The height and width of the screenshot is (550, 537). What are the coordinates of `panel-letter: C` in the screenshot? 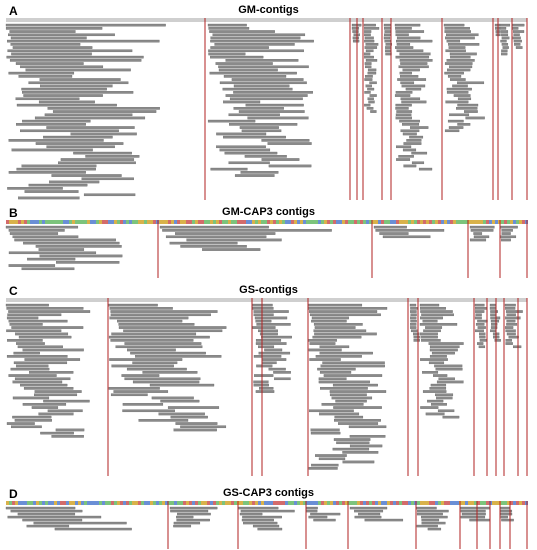 It's located at (13, 291).